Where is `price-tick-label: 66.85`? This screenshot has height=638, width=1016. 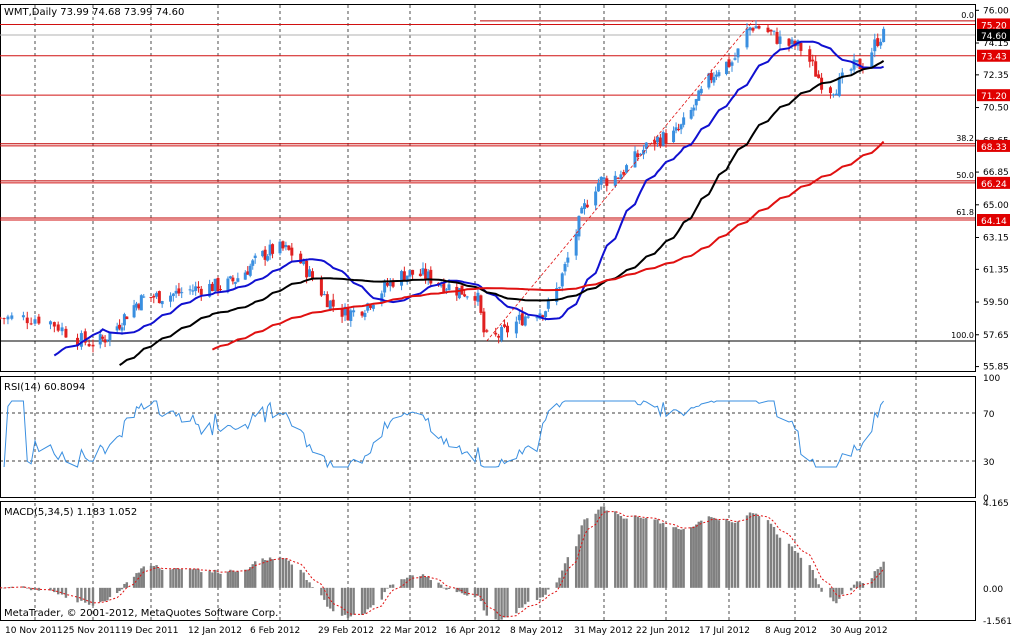
price-tick-label: 66.85 is located at coordinates (996, 173).